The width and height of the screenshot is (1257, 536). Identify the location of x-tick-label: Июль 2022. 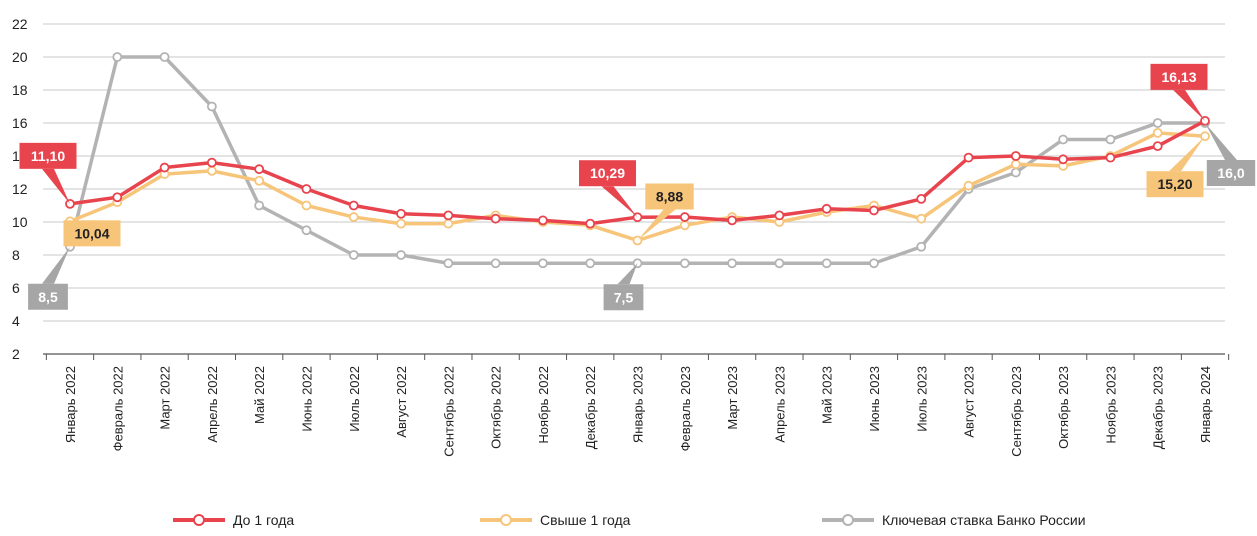
(354, 399).